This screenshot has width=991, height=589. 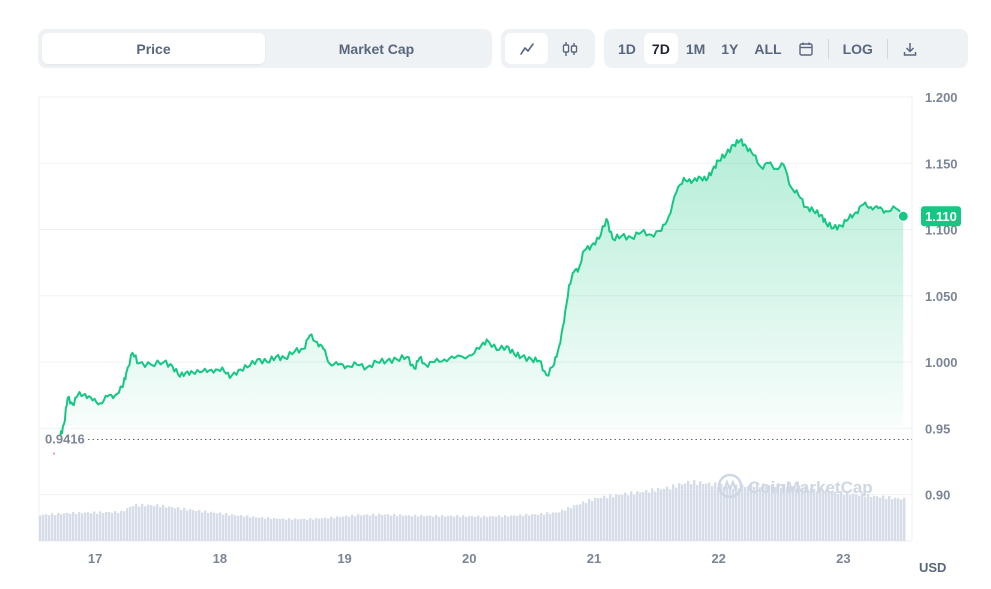 What do you see at coordinates (65, 438) in the screenshot?
I see `min-price-label: 0.9416` at bounding box center [65, 438].